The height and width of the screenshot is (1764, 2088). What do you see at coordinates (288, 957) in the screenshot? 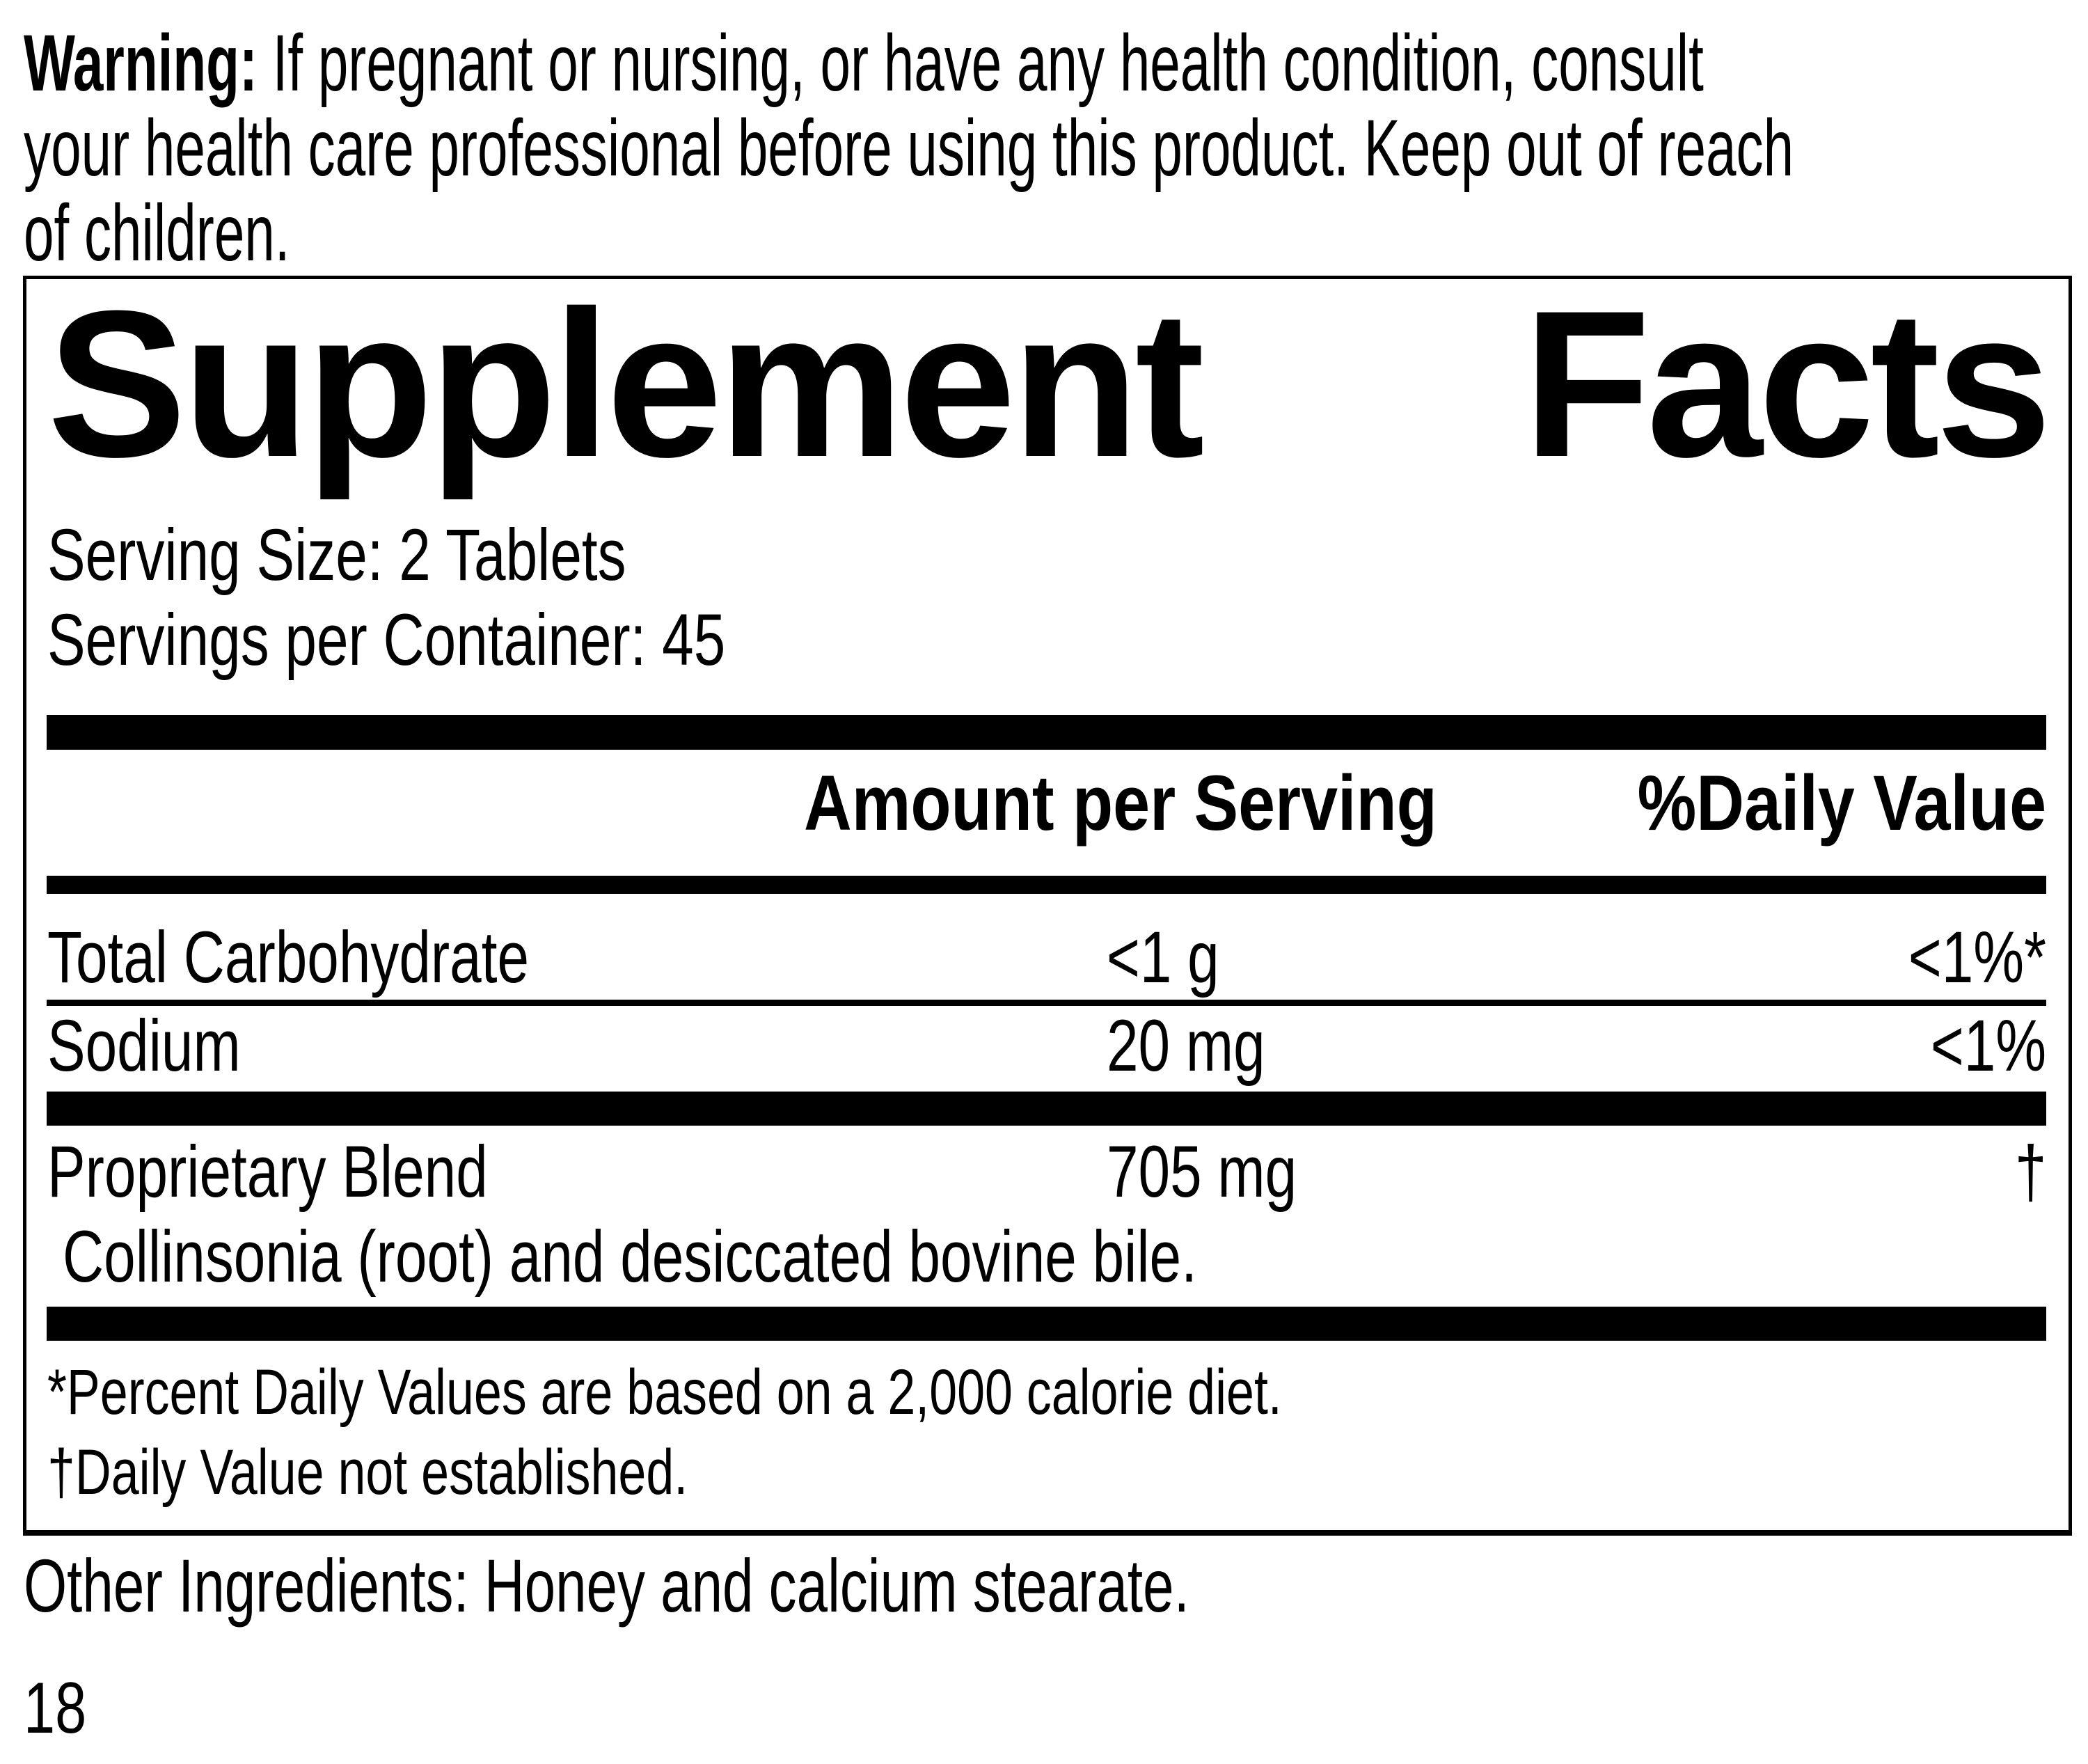
I see `nutrient-name: Total Carbohydrate` at bounding box center [288, 957].